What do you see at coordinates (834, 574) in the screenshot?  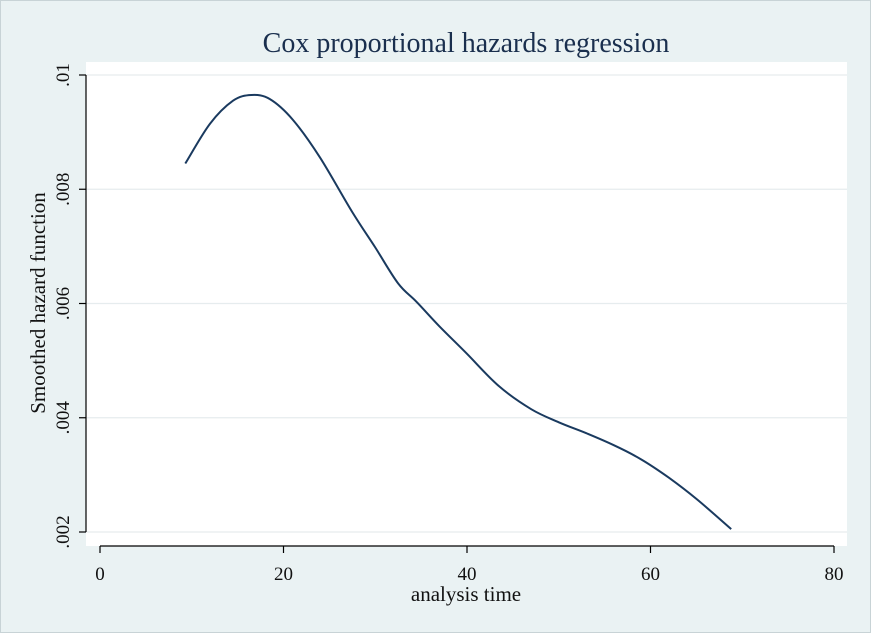 I see `x-tick-label: 80` at bounding box center [834, 574].